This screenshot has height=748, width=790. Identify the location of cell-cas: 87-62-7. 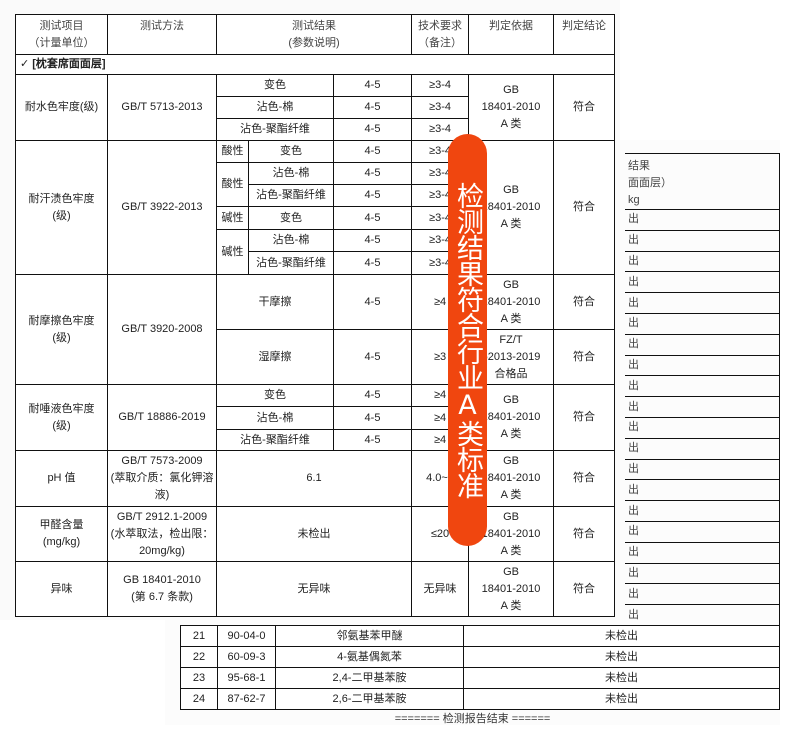
(246, 699).